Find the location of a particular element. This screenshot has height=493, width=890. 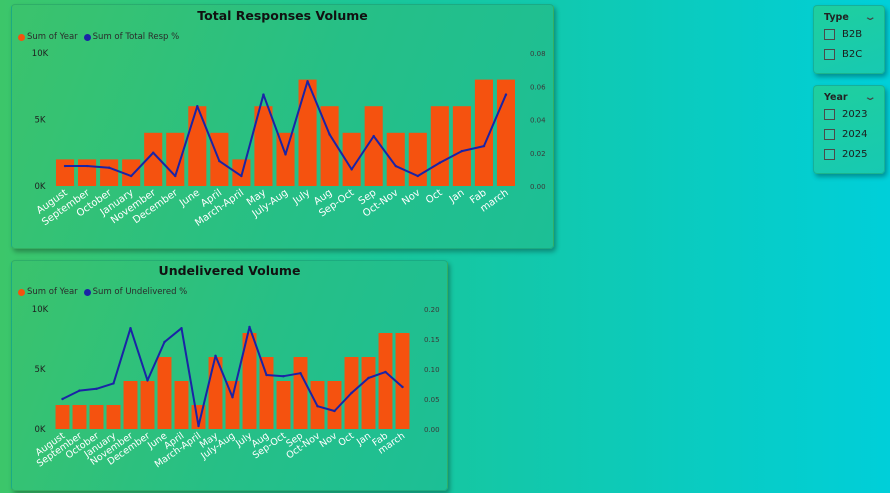

option-label: 2025 is located at coordinates (855, 154).